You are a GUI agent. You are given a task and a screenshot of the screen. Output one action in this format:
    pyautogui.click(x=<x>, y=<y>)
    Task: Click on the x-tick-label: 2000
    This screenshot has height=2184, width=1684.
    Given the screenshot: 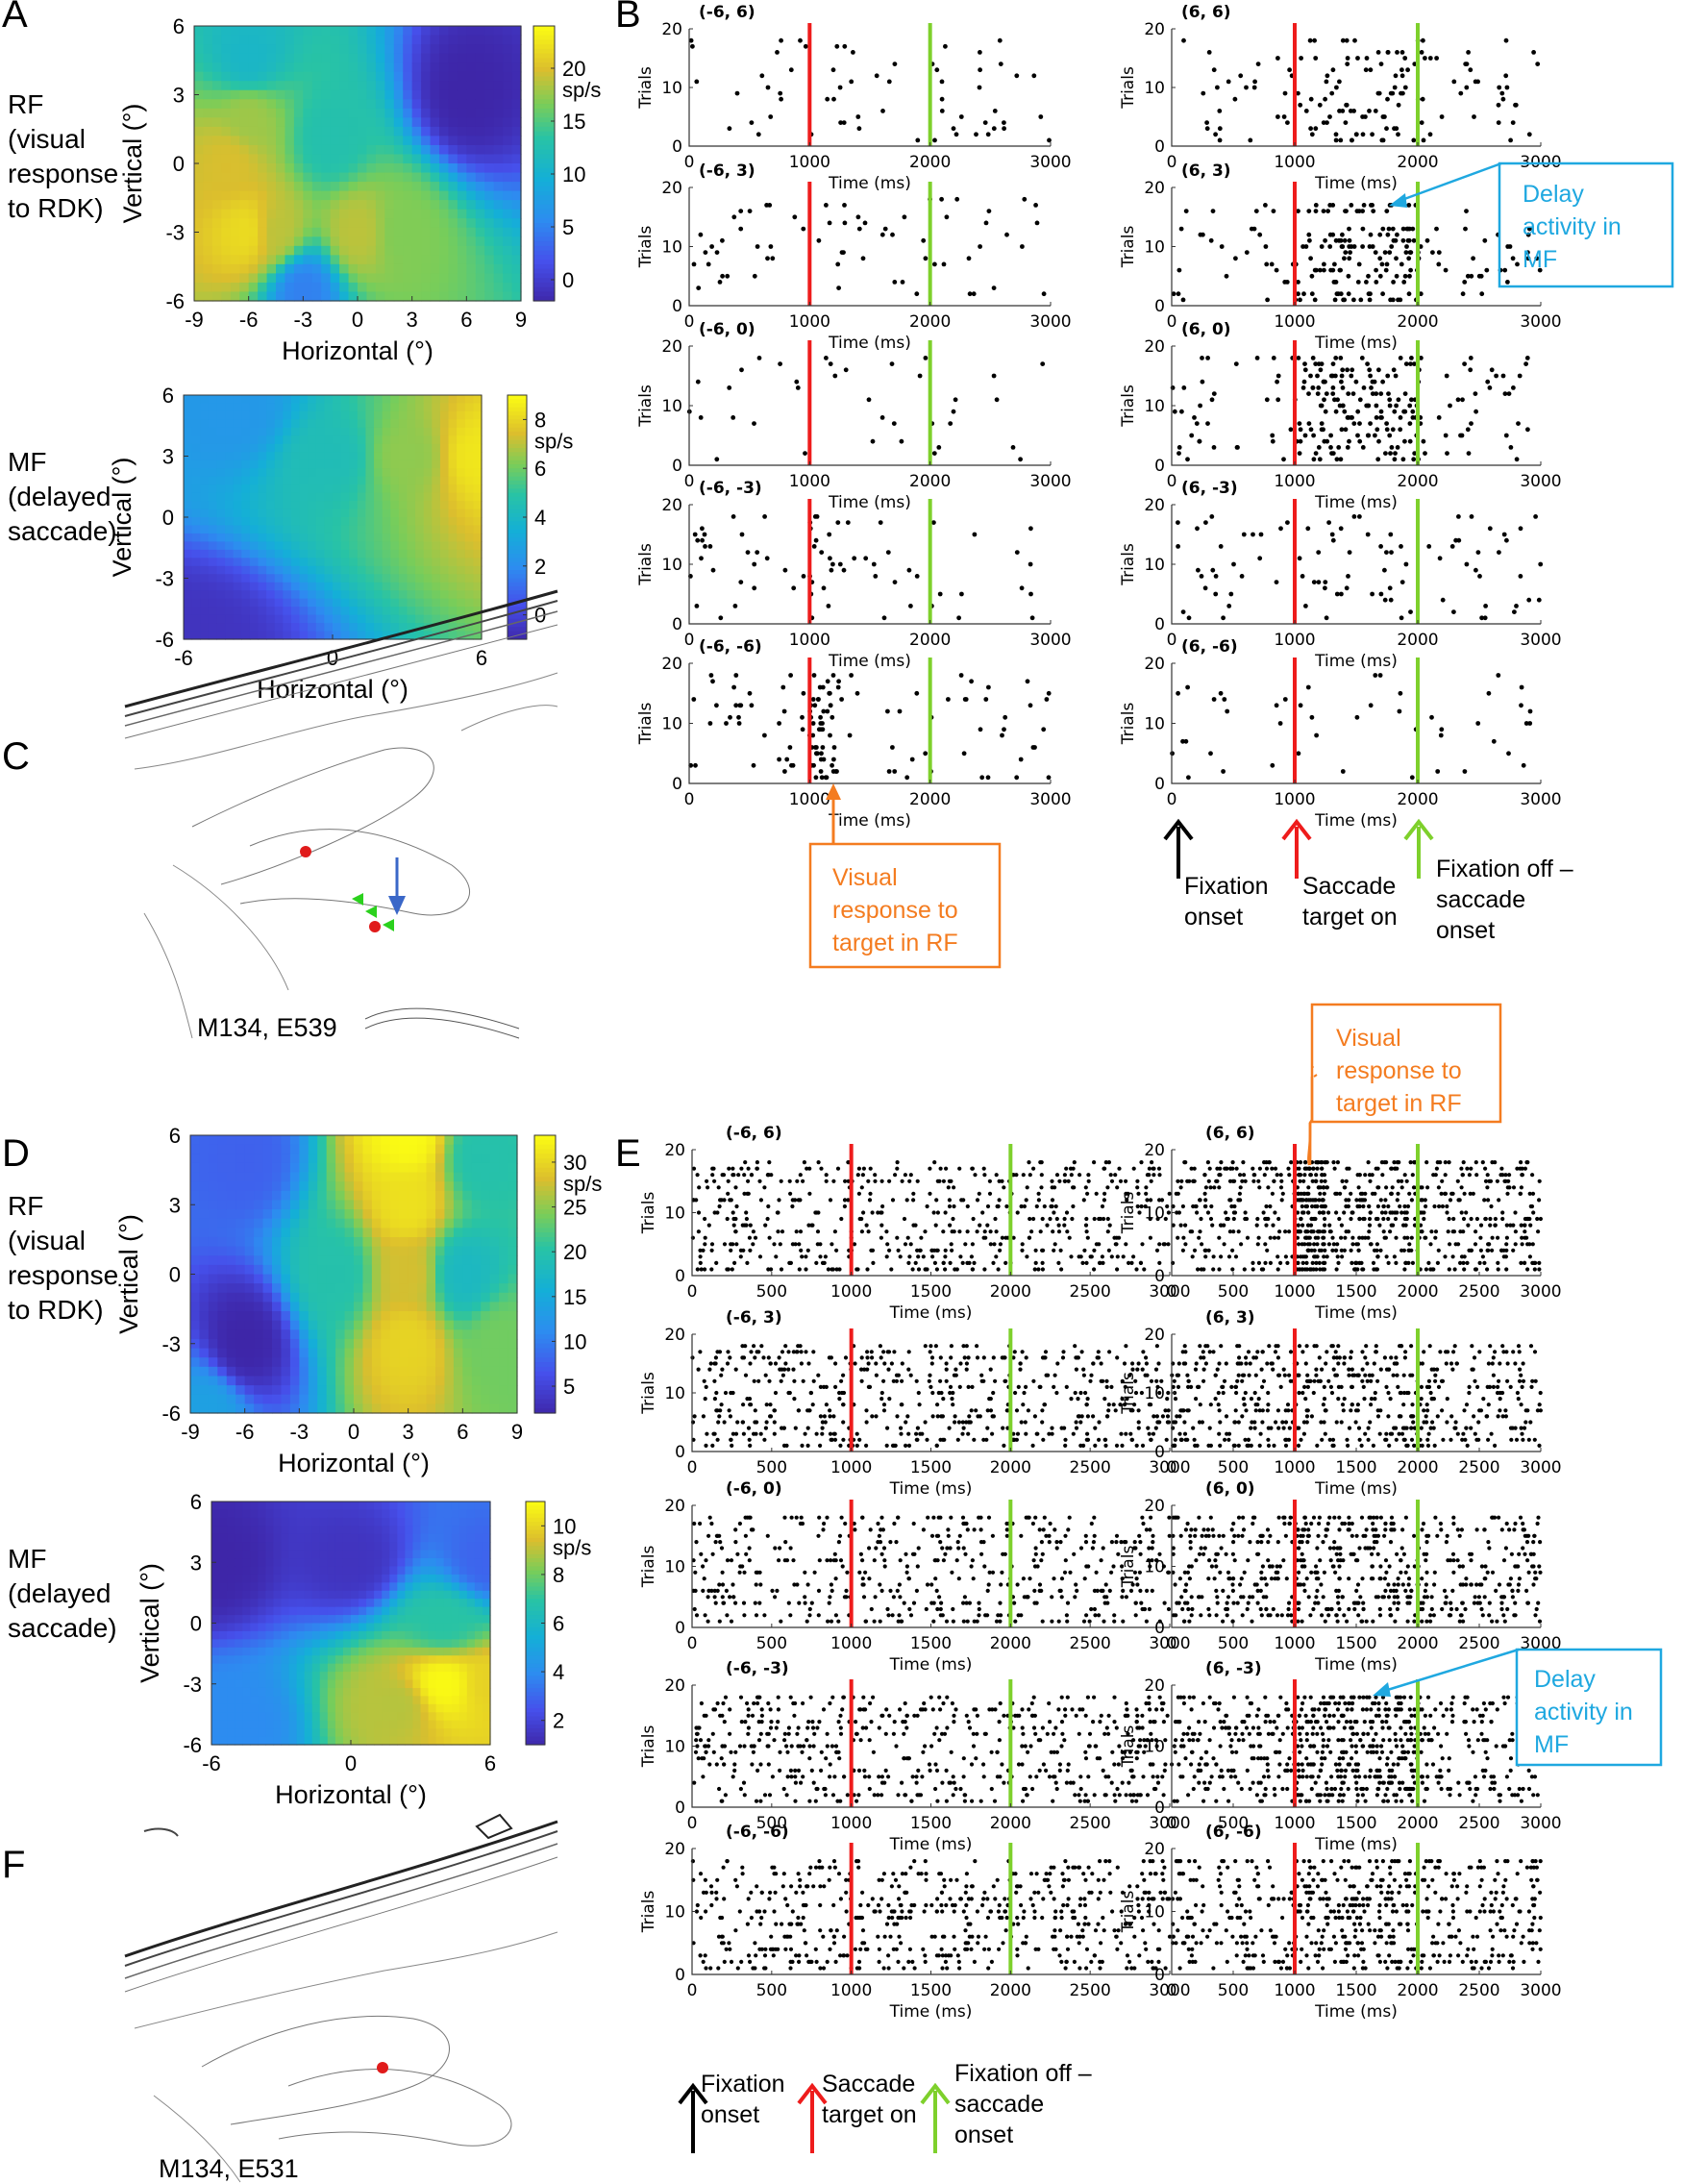 What is the action you would take?
    pyautogui.click(x=930, y=163)
    